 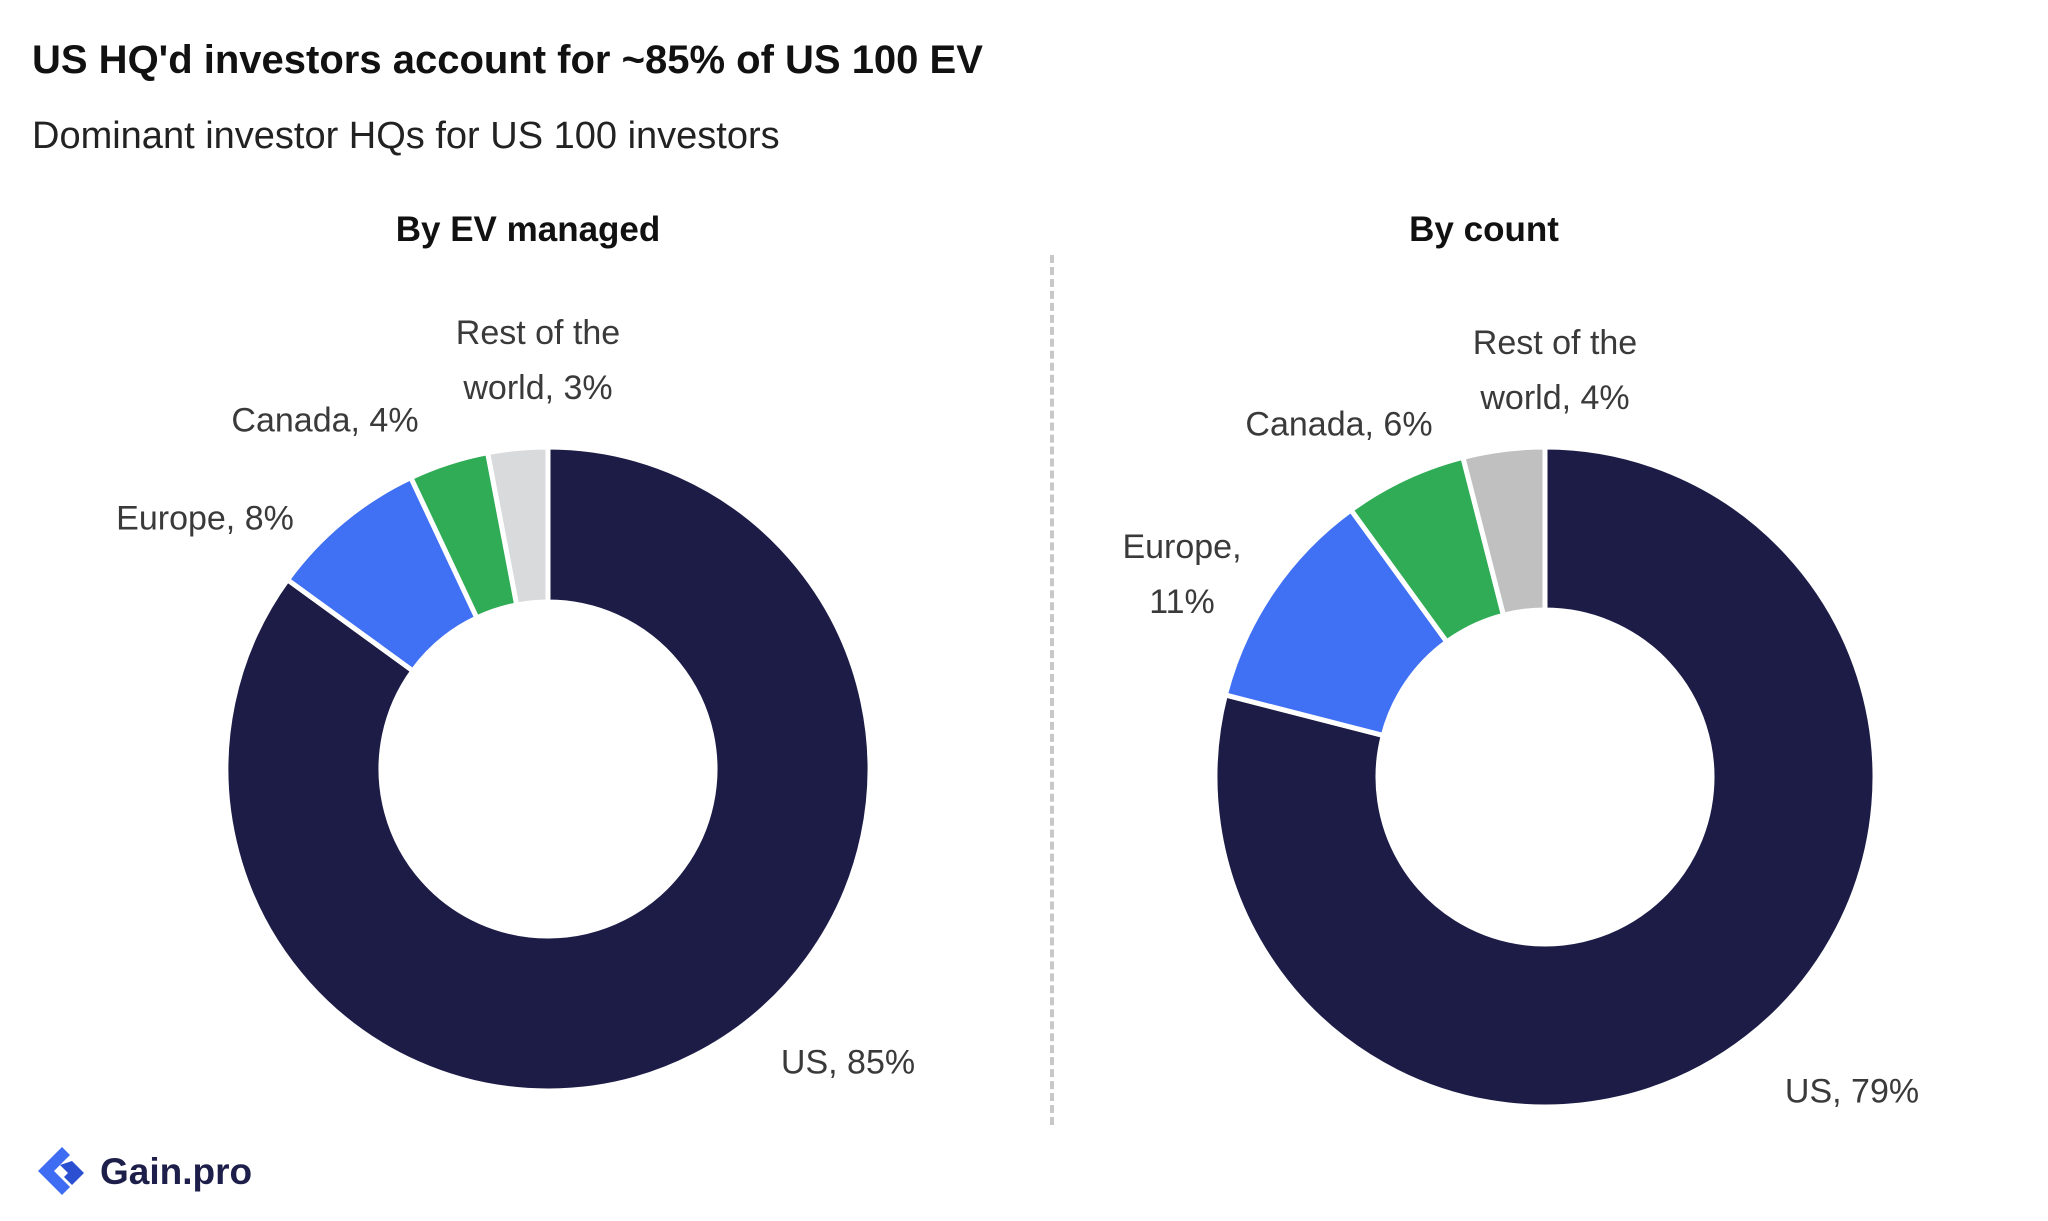 I want to click on slice-label-europe: Europe, 8%, so click(x=205, y=519).